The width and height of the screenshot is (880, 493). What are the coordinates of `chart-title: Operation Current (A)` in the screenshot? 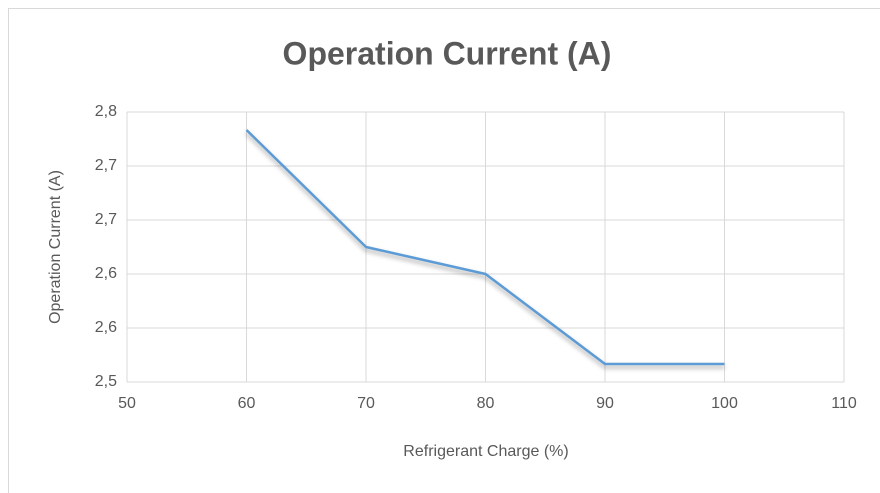 It's located at (447, 53).